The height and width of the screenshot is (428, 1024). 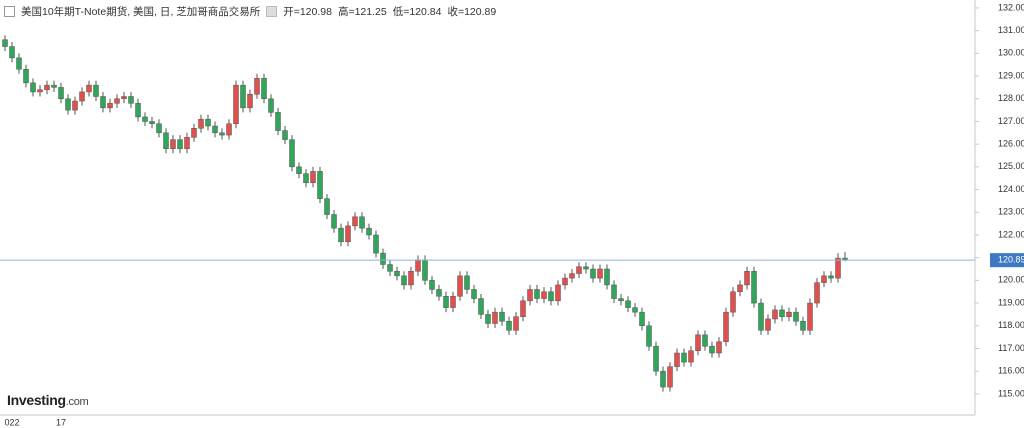 What do you see at coordinates (417, 11) in the screenshot?
I see `ohlc-low: 低=120.84` at bounding box center [417, 11].